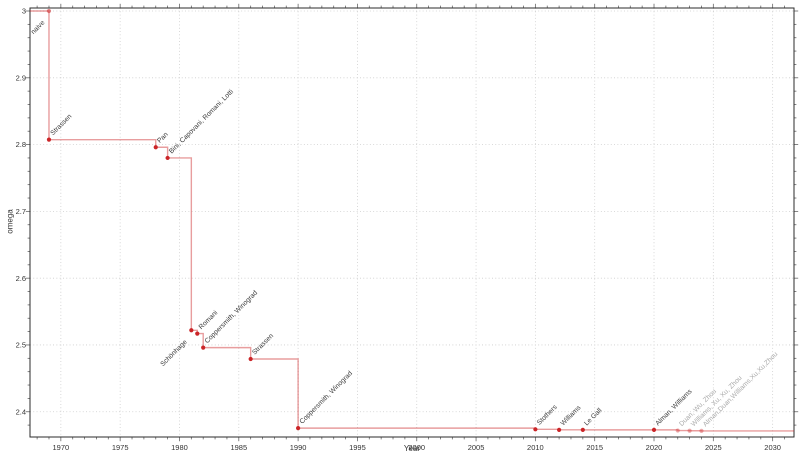 The width and height of the screenshot is (800, 460). What do you see at coordinates (10, 221) in the screenshot?
I see `y-axis-label: omega` at bounding box center [10, 221].